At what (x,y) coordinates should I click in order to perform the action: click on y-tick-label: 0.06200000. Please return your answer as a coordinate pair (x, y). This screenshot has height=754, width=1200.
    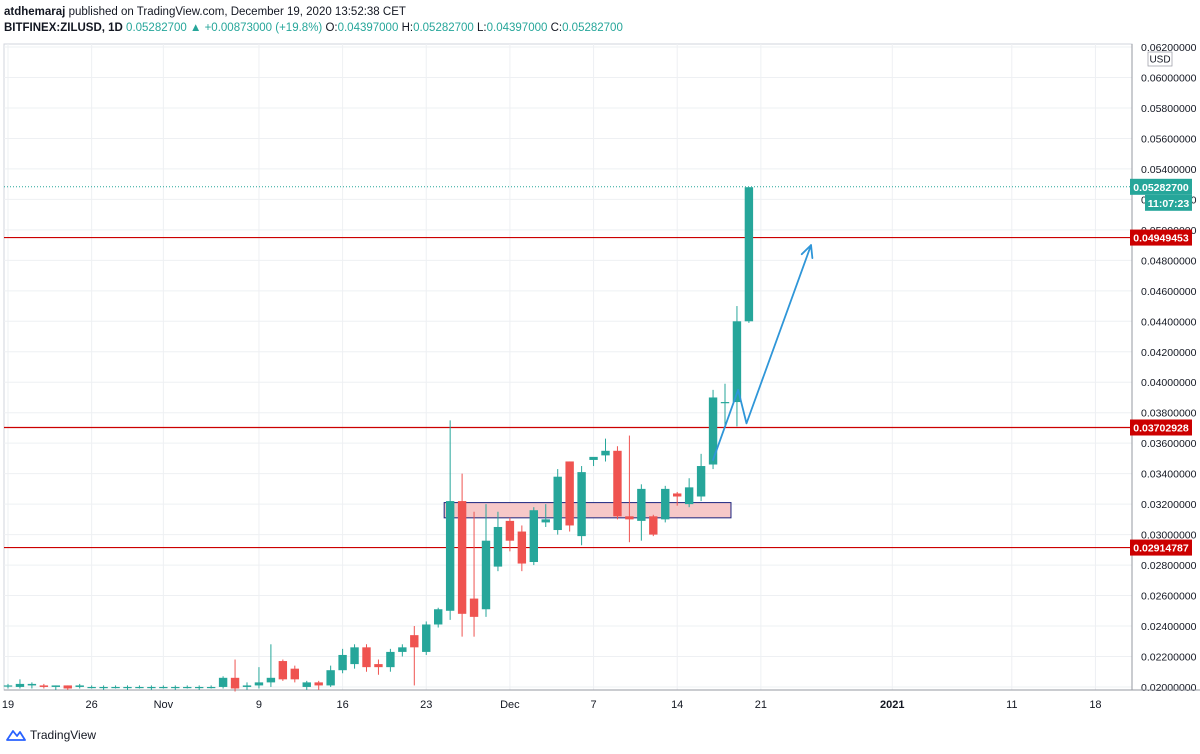
    Looking at the image, I should click on (1169, 48).